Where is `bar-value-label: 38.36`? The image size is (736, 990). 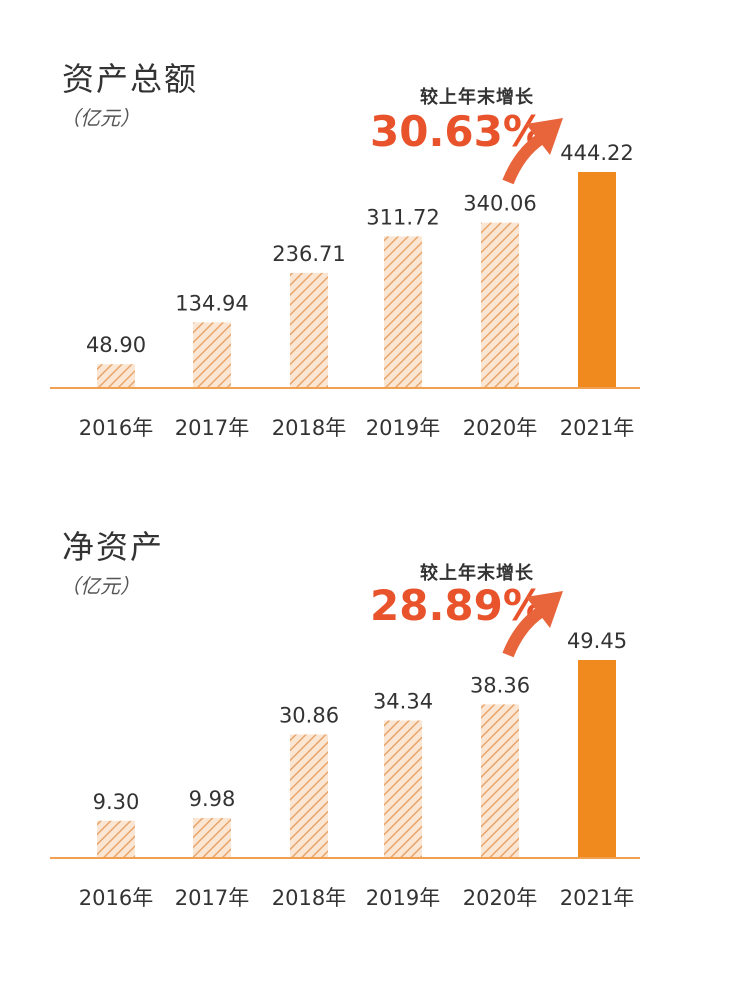
bar-value-label: 38.36 is located at coordinates (500, 685).